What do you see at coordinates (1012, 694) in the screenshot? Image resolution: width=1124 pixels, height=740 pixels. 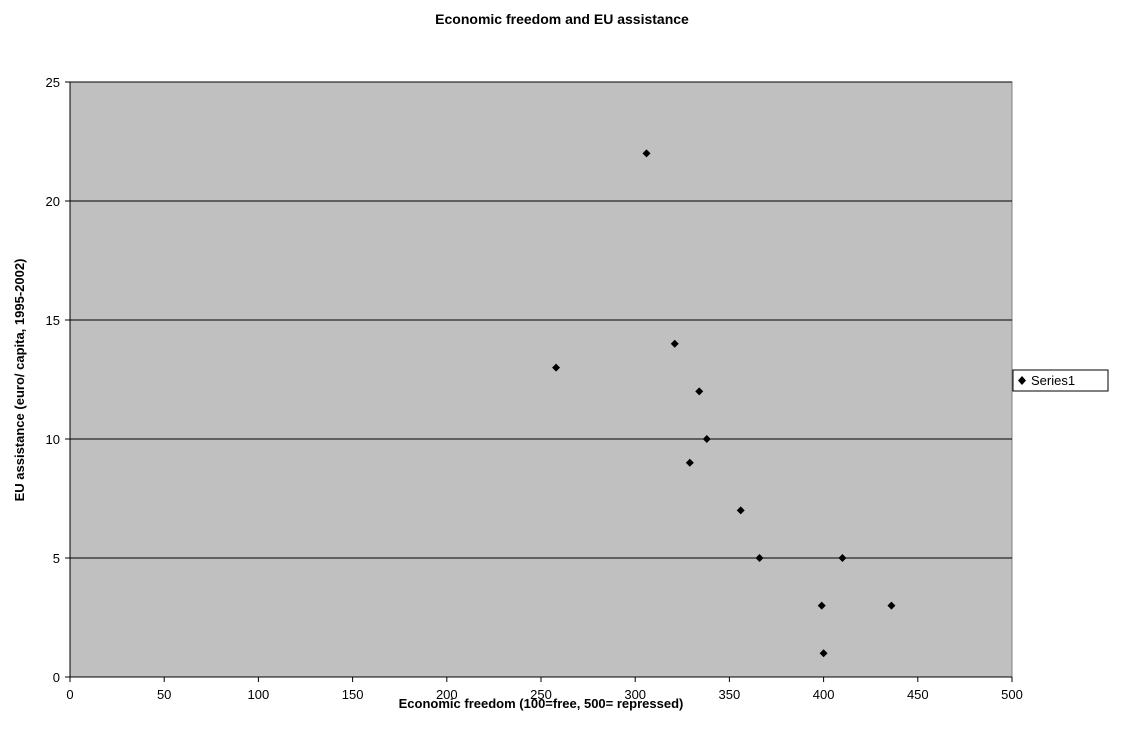 I see `x-tick-label: 500` at bounding box center [1012, 694].